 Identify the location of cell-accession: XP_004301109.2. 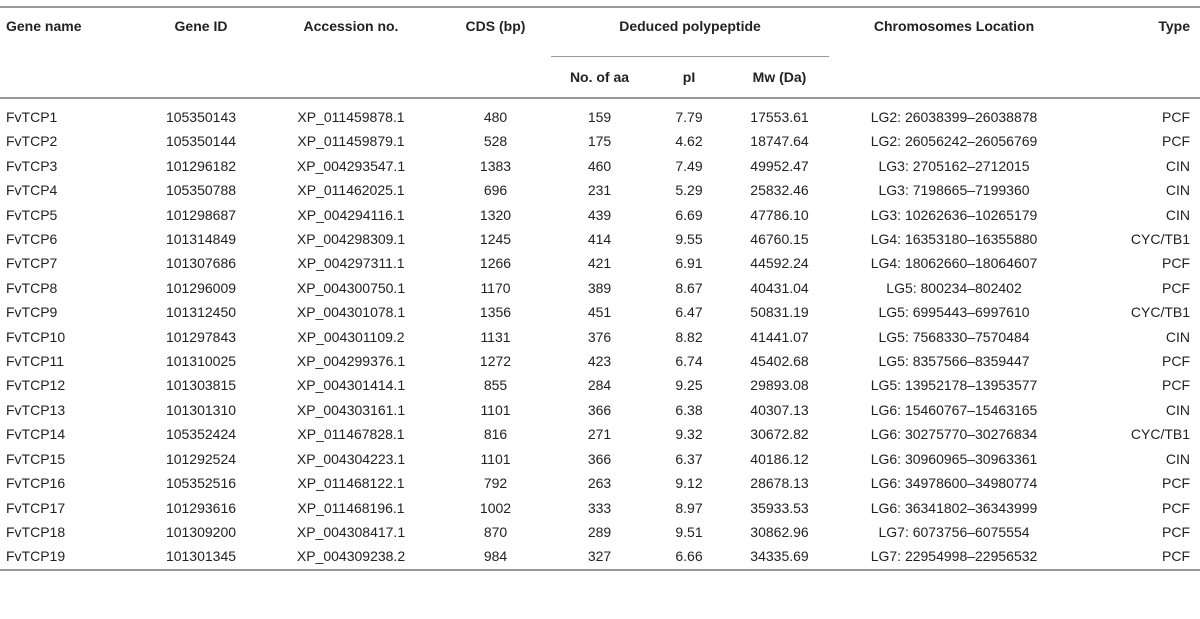
(351, 336).